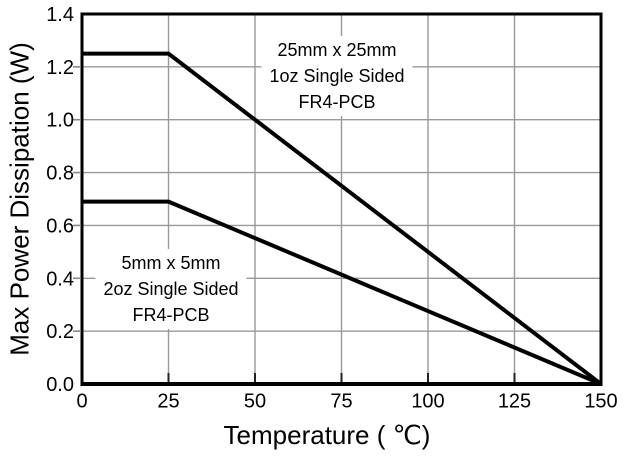 This screenshot has height=457, width=624. Describe the element at coordinates (168, 402) in the screenshot. I see `x-tick-label: 25` at that location.